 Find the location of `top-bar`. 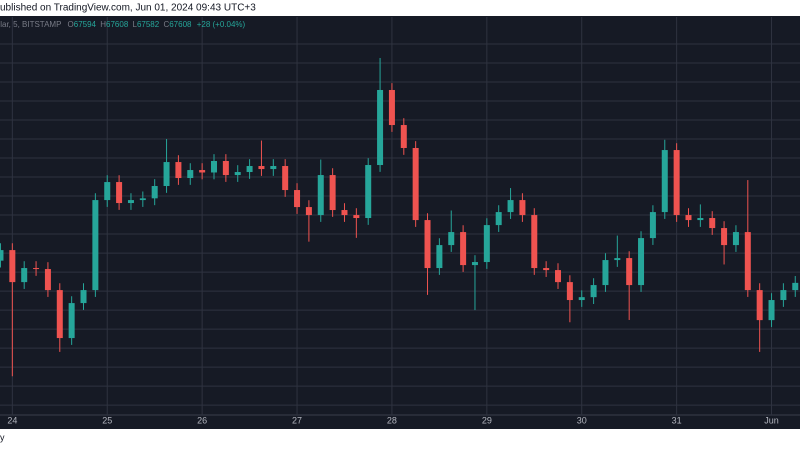

top-bar is located at coordinates (400, 8).